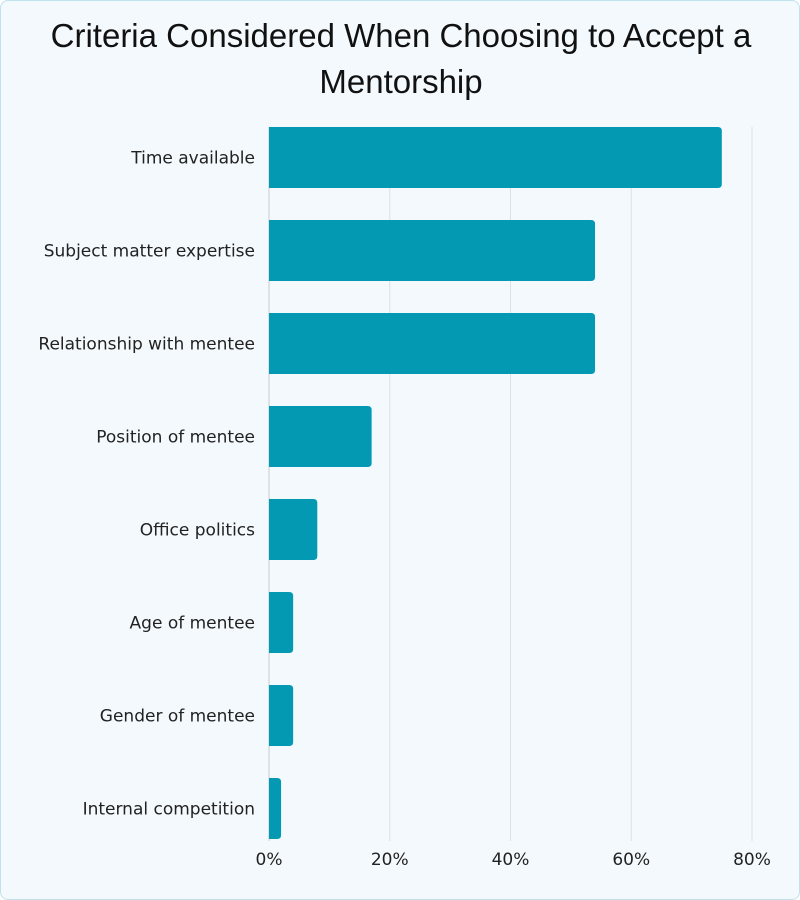 Image resolution: width=800 pixels, height=900 pixels. What do you see at coordinates (390, 860) in the screenshot?
I see `x-tick-label: 20%` at bounding box center [390, 860].